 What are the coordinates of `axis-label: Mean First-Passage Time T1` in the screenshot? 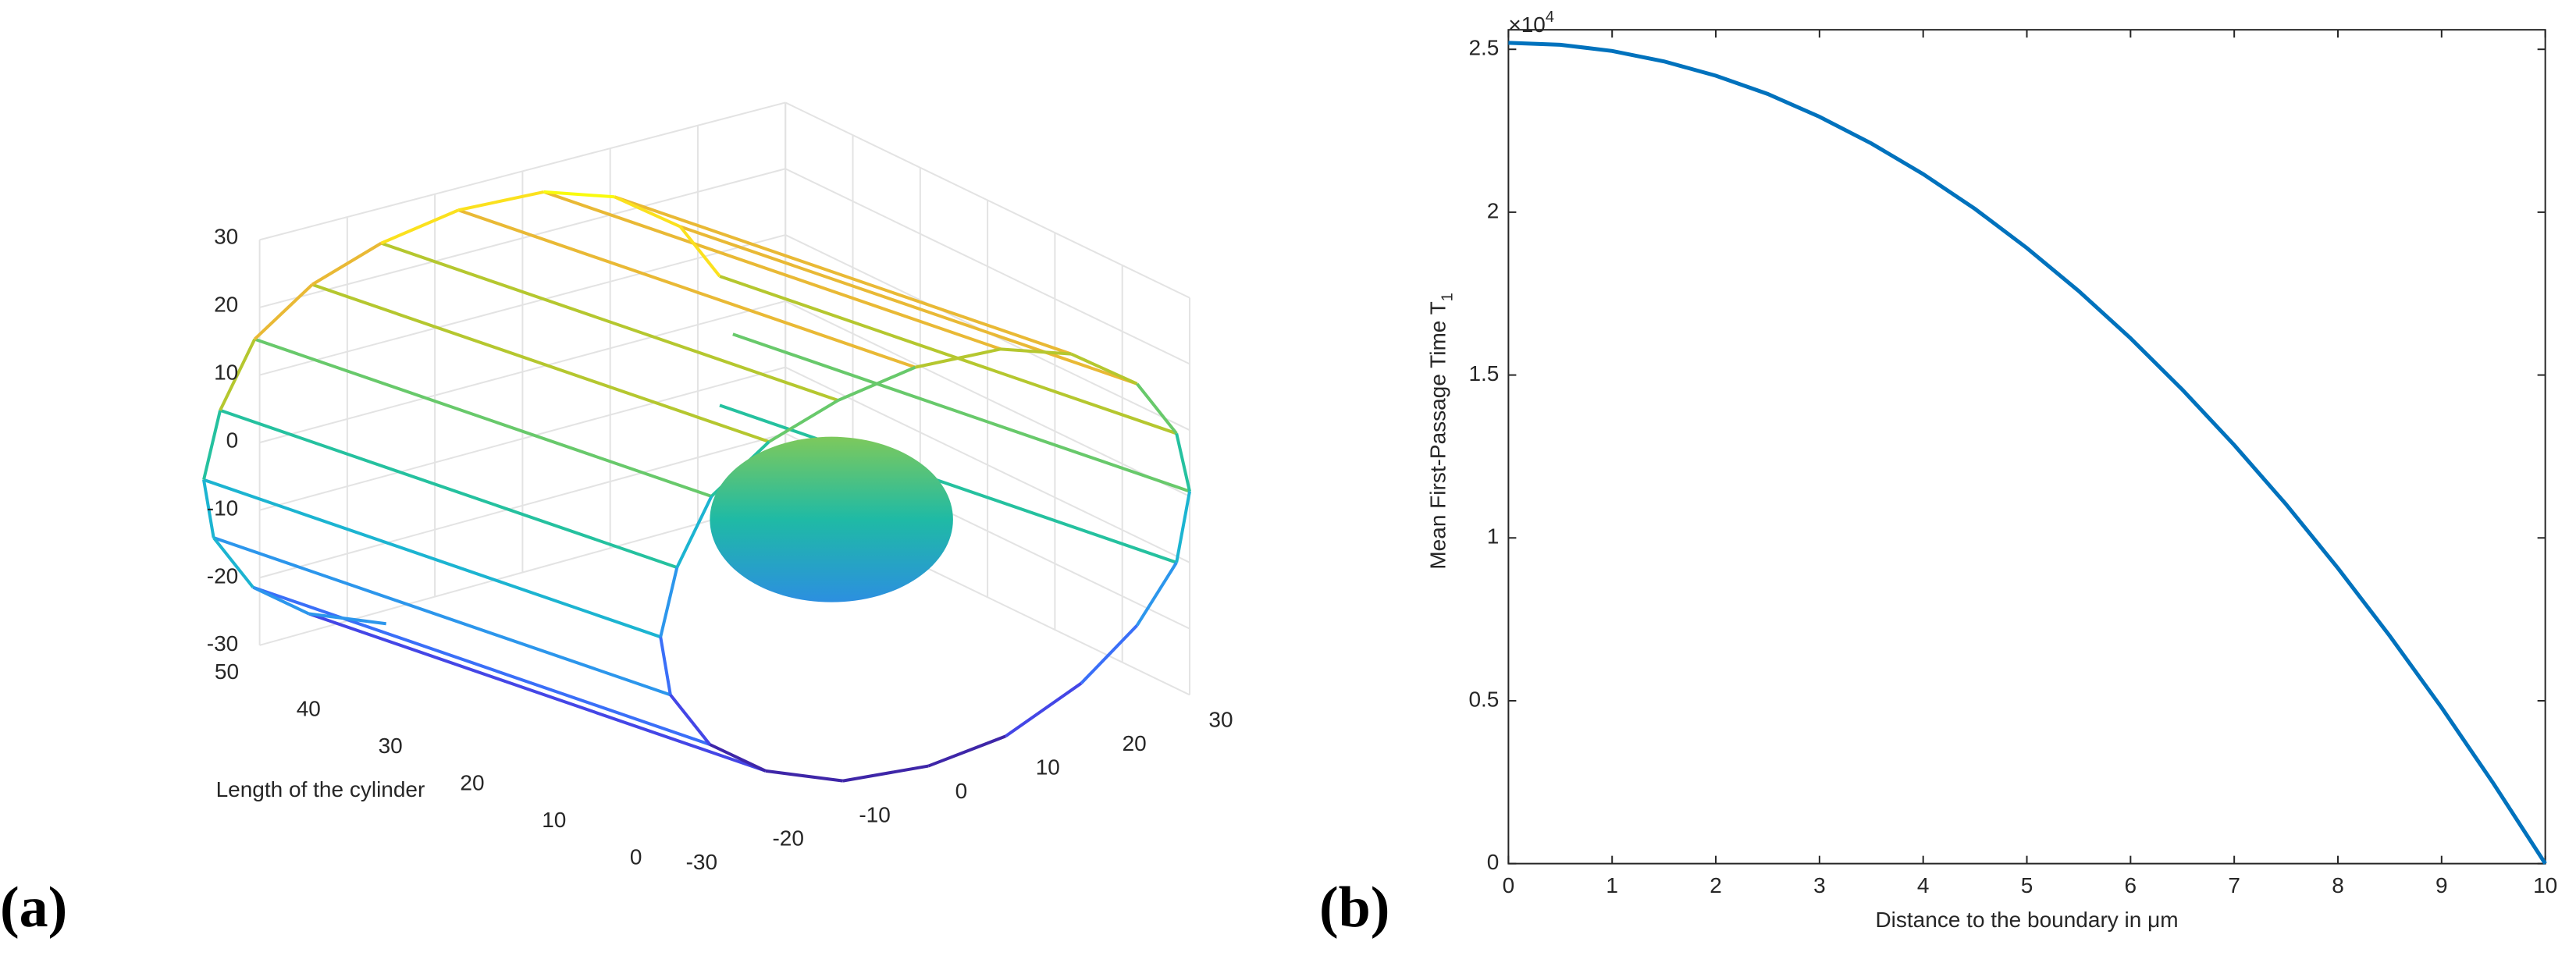 It's located at (1441, 431).